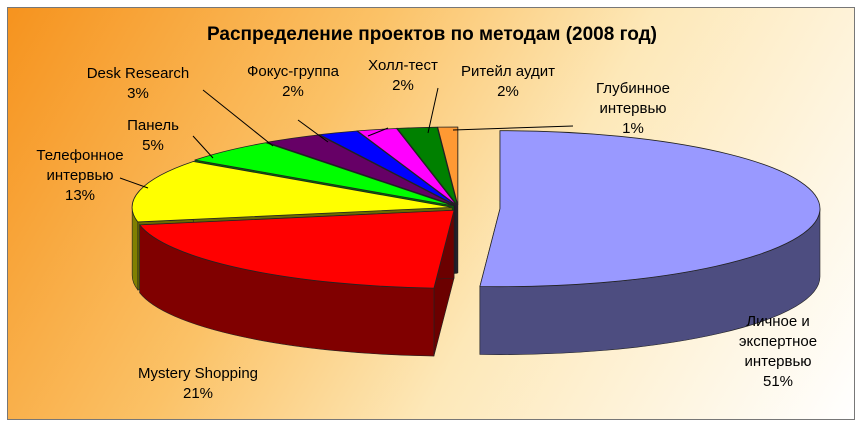  Describe the element at coordinates (293, 71) in the screenshot. I see `slice-name-label: Фокус-группа` at that location.